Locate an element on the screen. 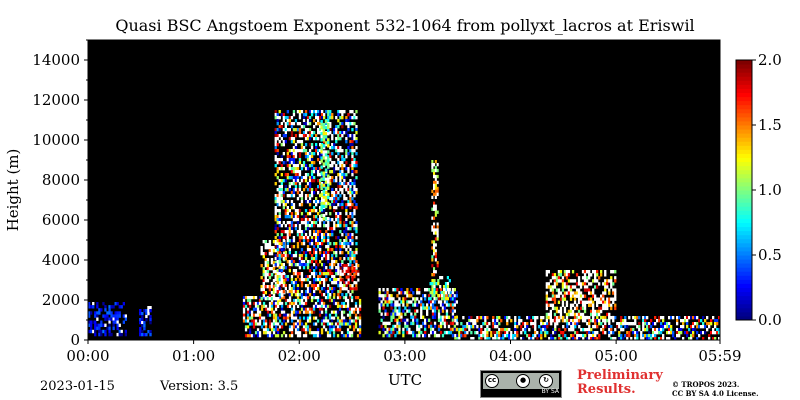 The height and width of the screenshot is (400, 800). y-tick-label: 6000 is located at coordinates (61, 220).